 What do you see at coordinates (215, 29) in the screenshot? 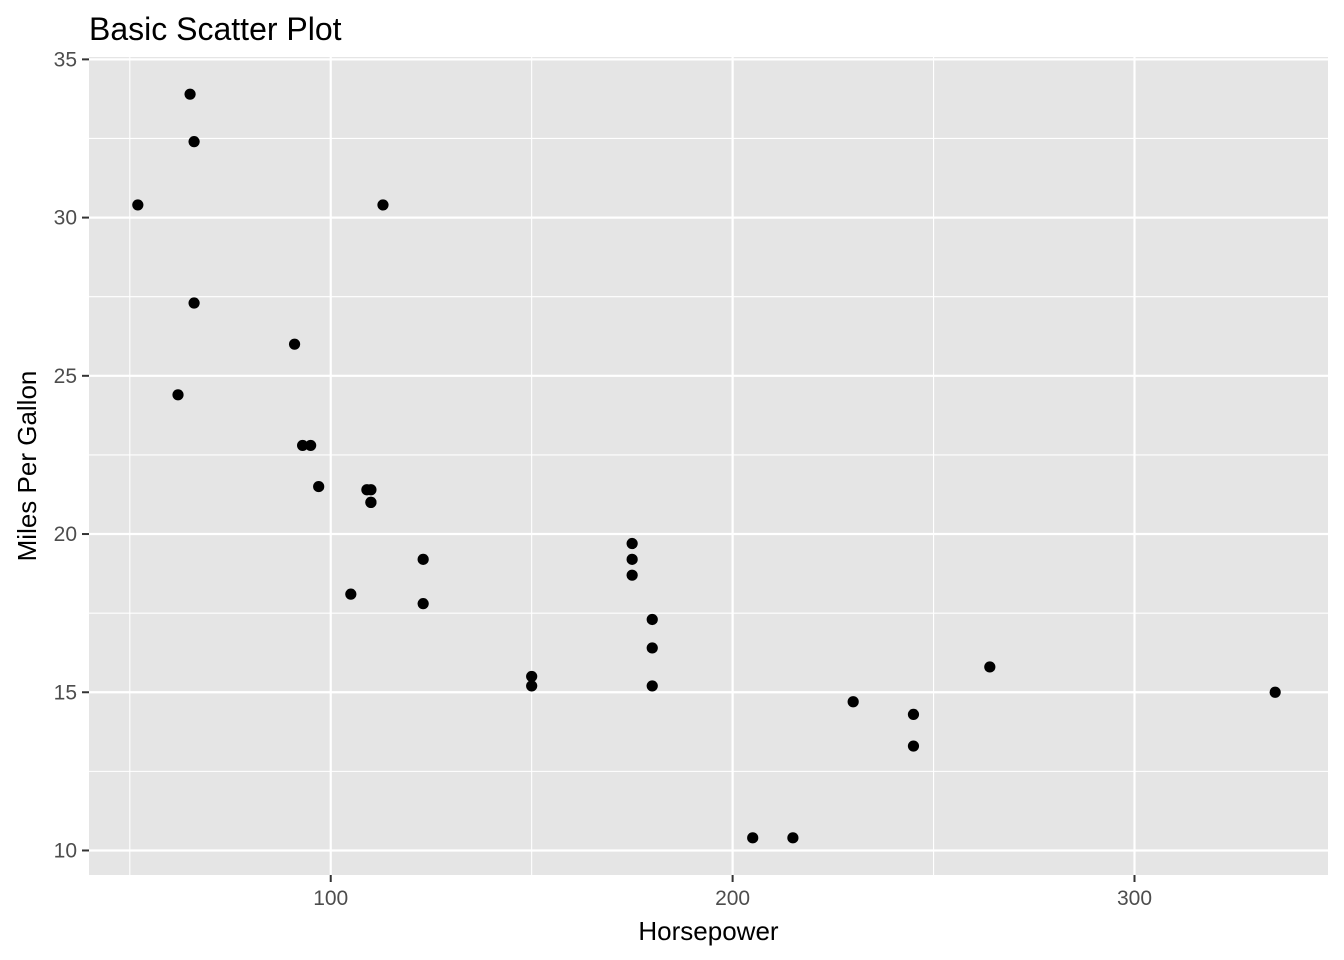
I see `chart-title: Basic Scatter Plot` at bounding box center [215, 29].